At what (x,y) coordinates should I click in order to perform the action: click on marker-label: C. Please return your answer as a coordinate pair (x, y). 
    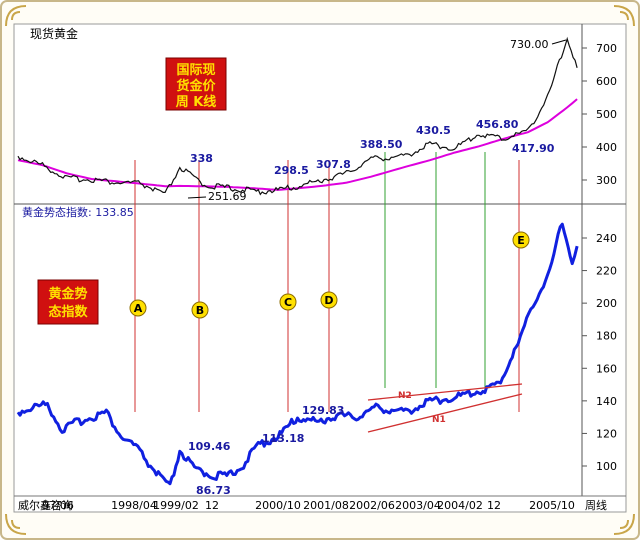
    Looking at the image, I should click on (288, 302).